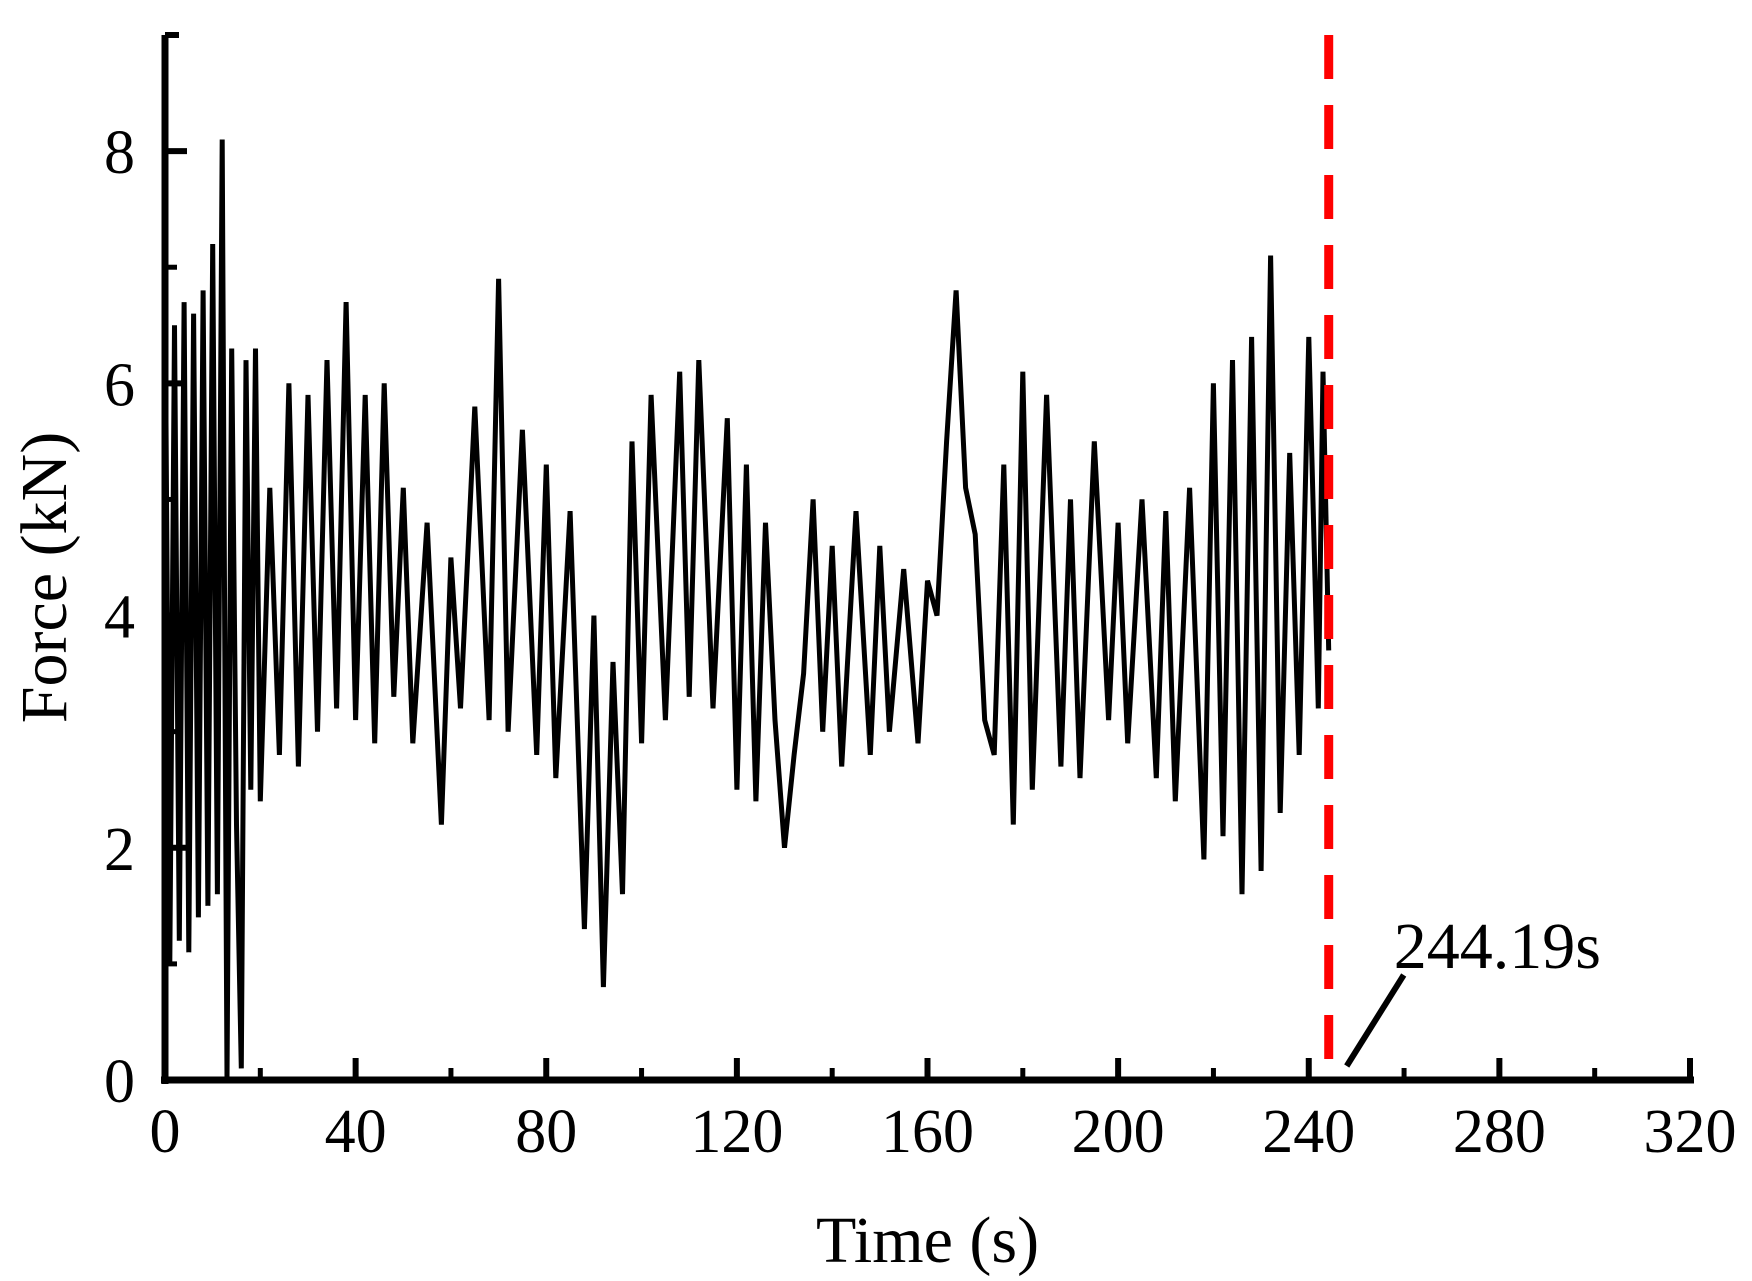 This screenshot has width=1752, height=1281. Describe the element at coordinates (119, 1082) in the screenshot. I see `y-tick-label: 0` at that location.